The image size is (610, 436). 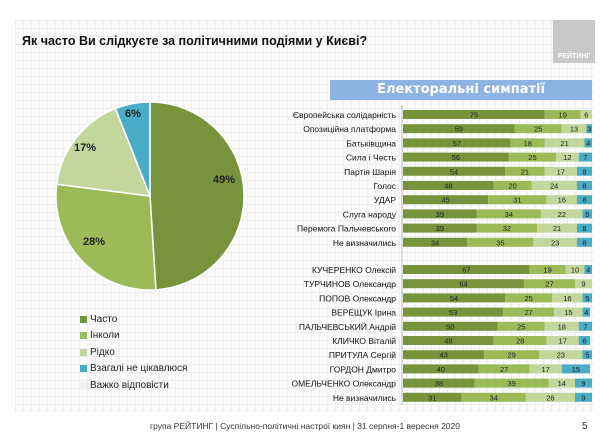 What do you see at coordinates (370, 172) in the screenshot?
I see `bar-category-label: Партія Шарія` at bounding box center [370, 172].